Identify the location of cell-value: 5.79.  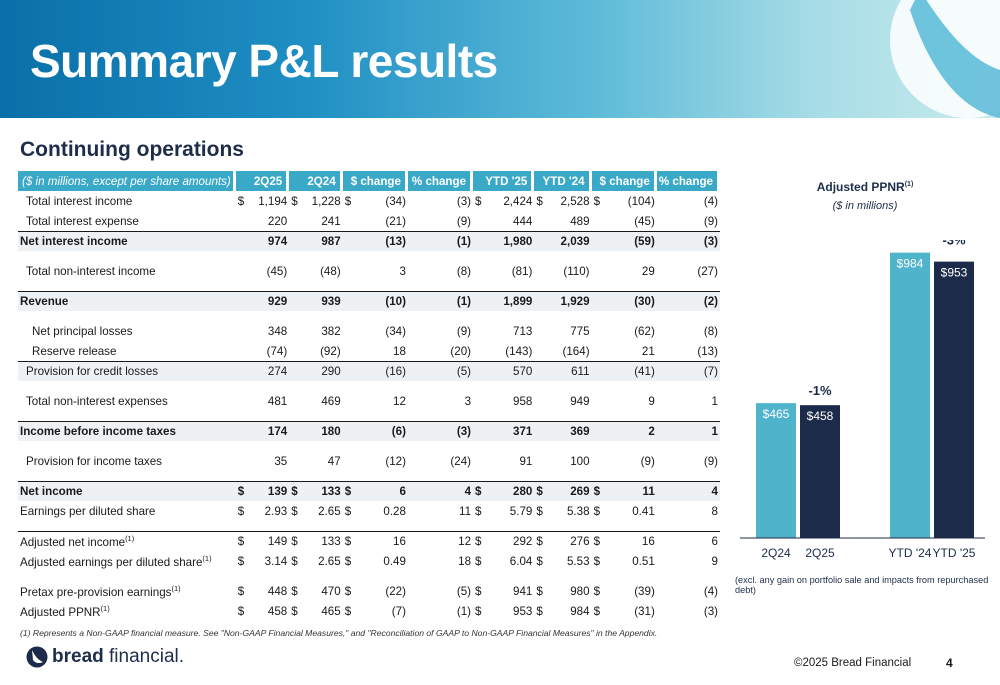
(521, 511).